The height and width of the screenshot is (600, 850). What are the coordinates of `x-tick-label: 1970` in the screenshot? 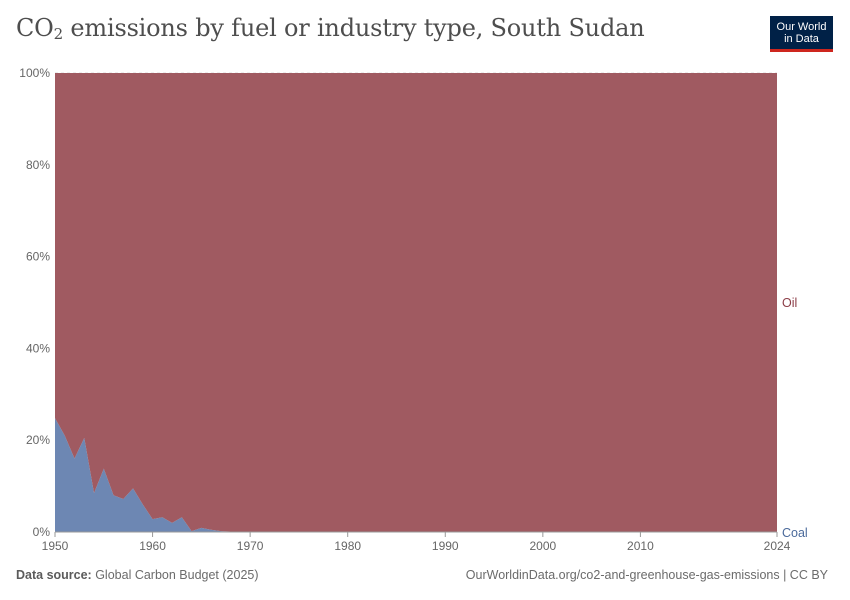 It's located at (250, 546).